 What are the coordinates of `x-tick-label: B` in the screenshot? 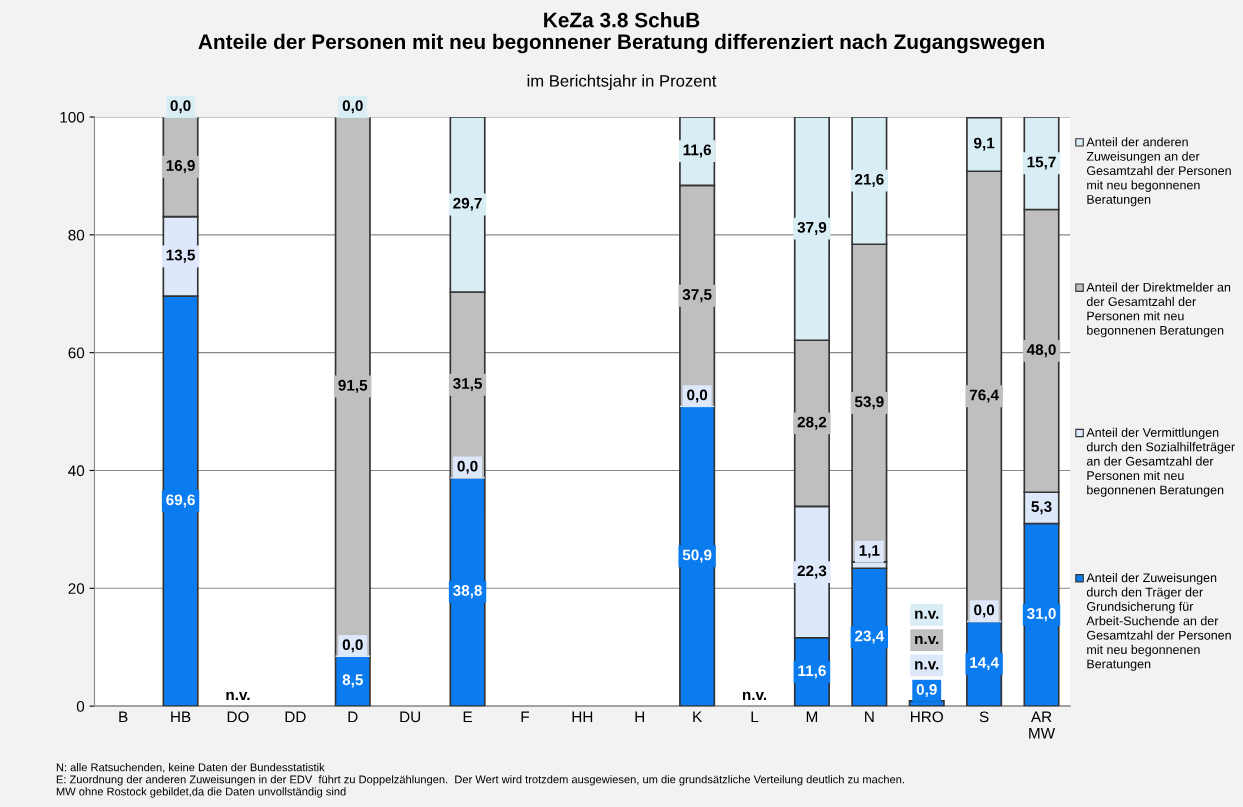 It's located at (123, 717).